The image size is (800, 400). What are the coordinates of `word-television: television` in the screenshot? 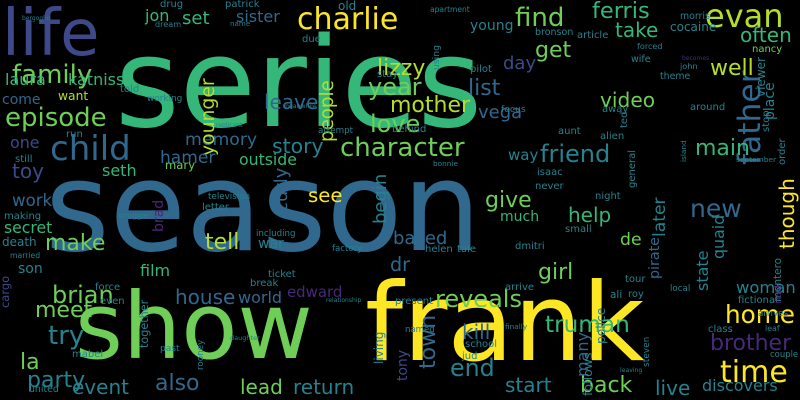 It's located at (229, 197).